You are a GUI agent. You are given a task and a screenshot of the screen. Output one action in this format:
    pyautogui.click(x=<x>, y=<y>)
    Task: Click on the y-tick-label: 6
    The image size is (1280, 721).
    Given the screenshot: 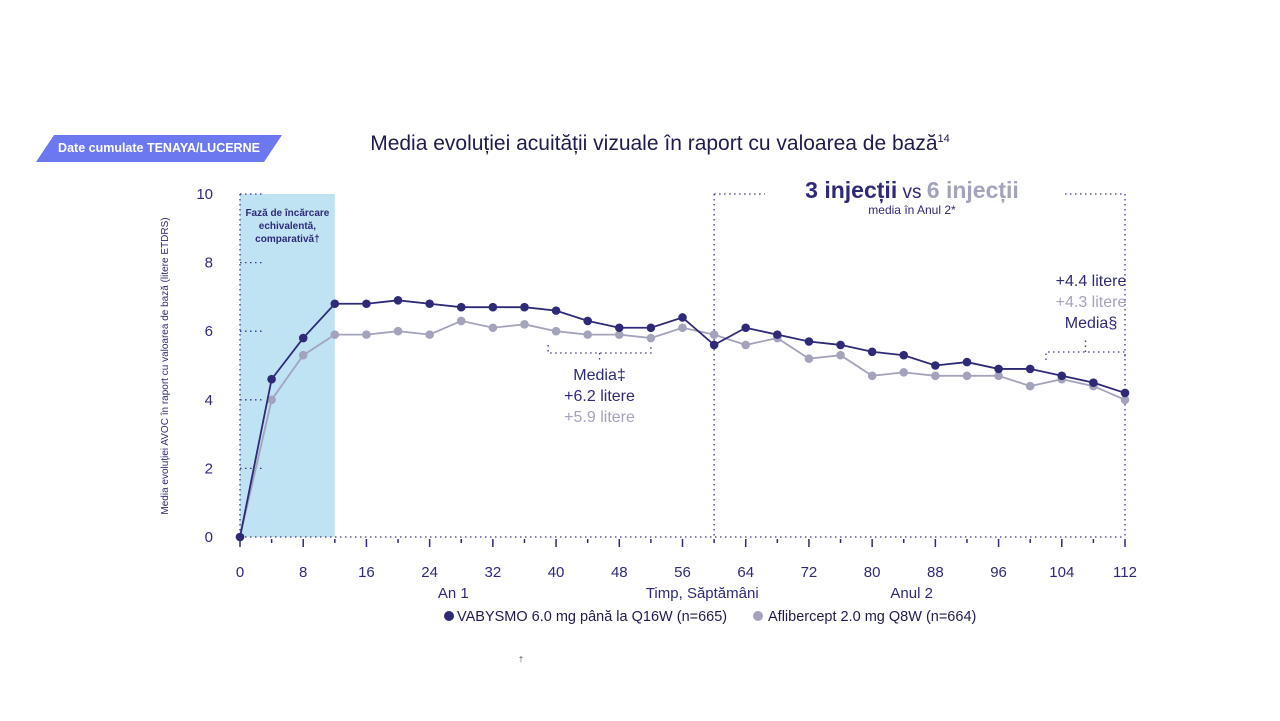 What is the action you would take?
    pyautogui.click(x=209, y=331)
    